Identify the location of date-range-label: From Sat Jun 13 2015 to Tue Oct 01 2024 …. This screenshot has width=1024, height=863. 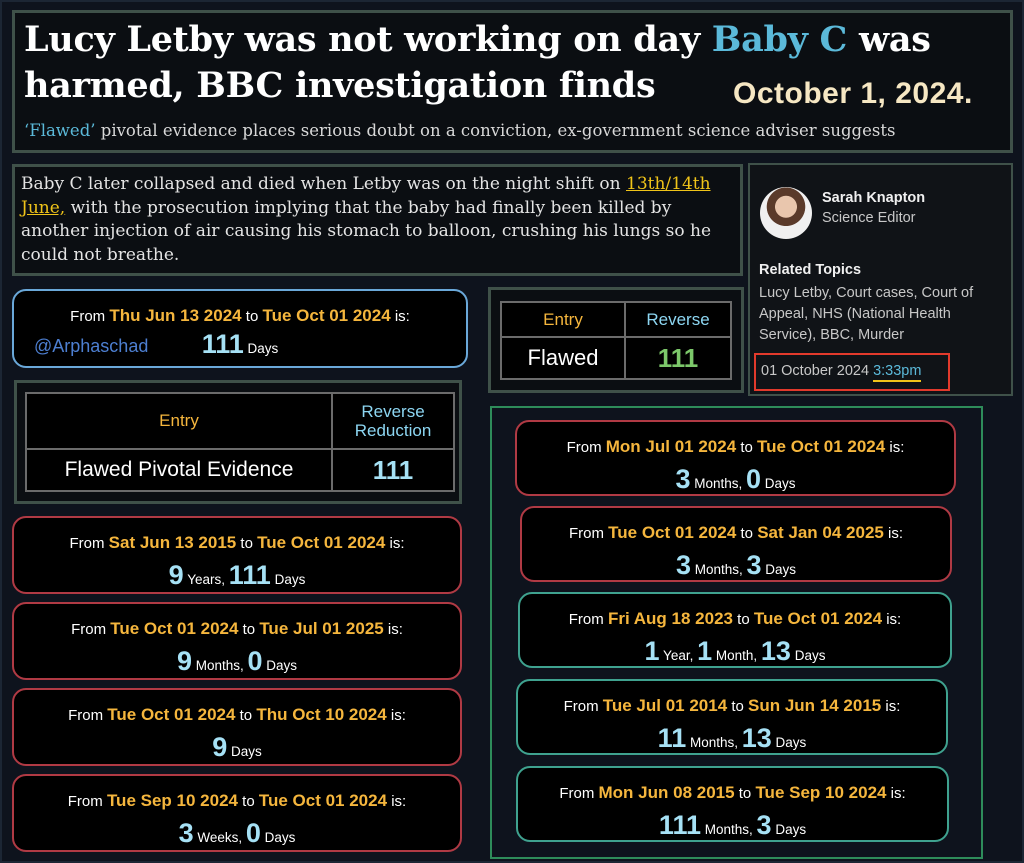
(237, 543).